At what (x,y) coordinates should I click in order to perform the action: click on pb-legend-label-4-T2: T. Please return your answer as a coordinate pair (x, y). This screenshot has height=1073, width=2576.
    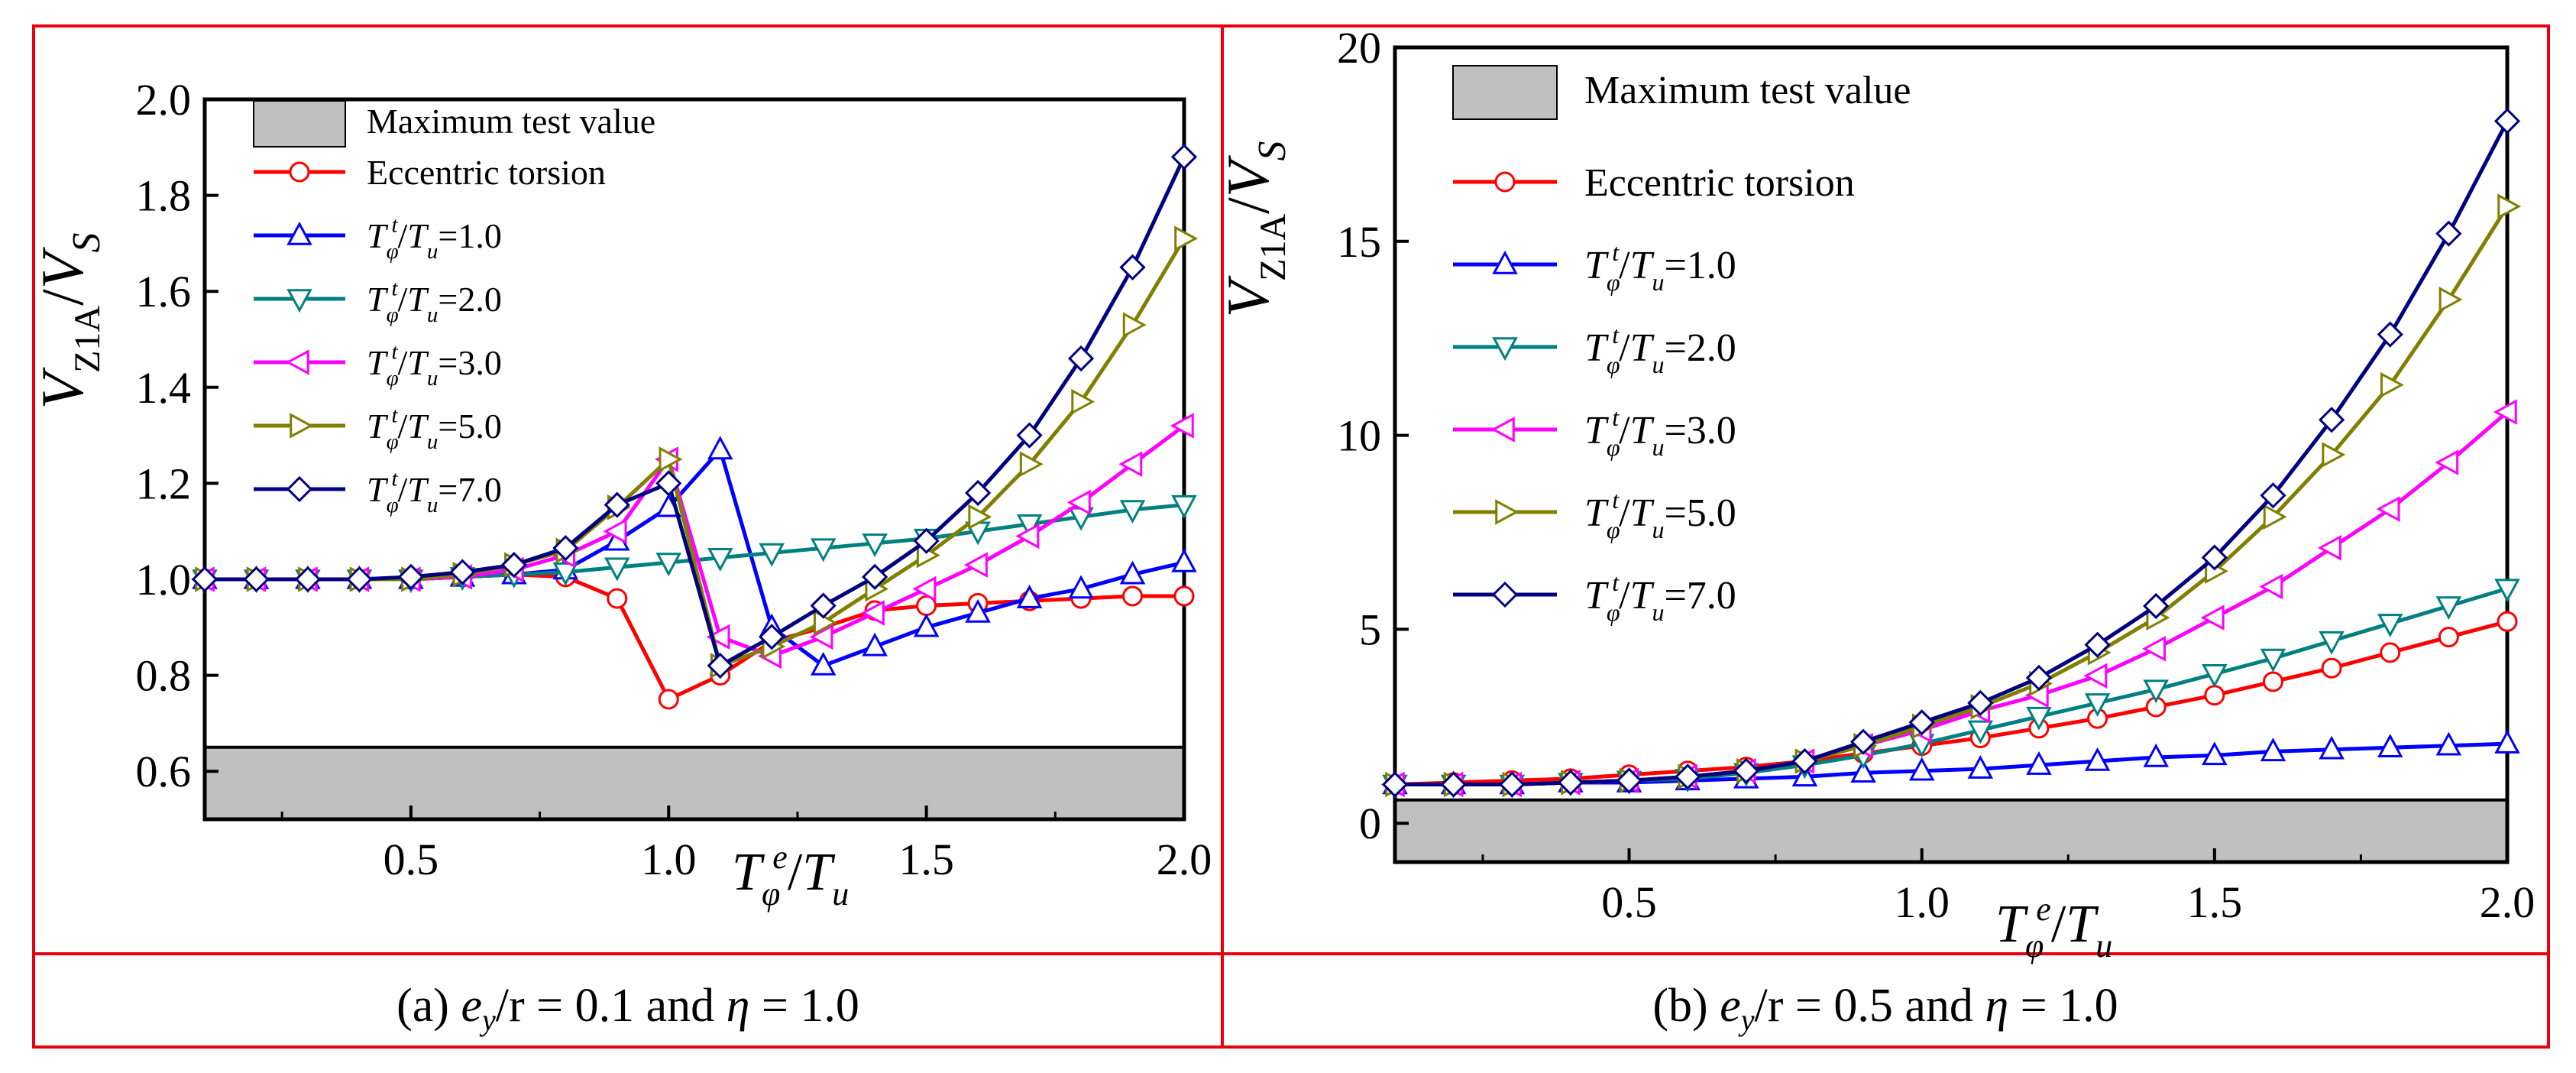
    Looking at the image, I should click on (1642, 513).